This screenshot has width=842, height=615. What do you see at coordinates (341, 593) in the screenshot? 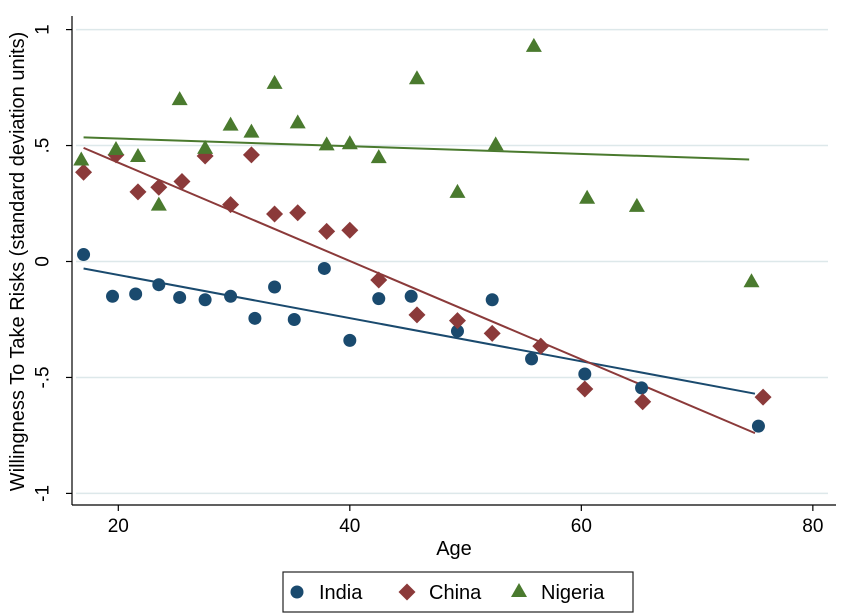
I see `legend-india-label: India` at bounding box center [341, 593].